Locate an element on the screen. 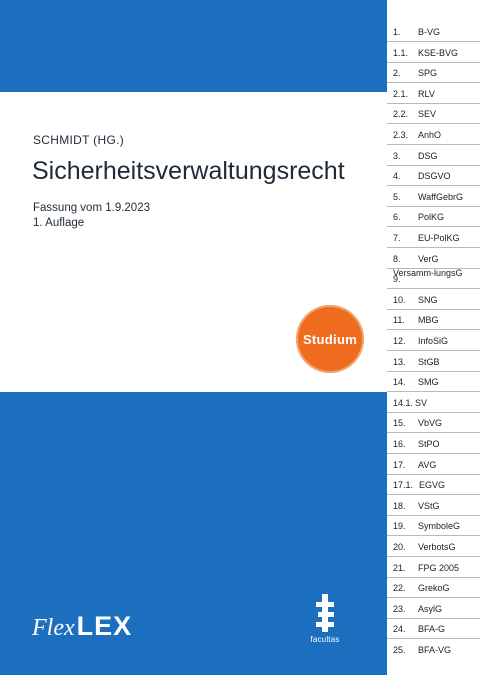 The width and height of the screenshot is (480, 675). book-title: Sicherheitsverwaltungsrecht is located at coordinates (188, 171).